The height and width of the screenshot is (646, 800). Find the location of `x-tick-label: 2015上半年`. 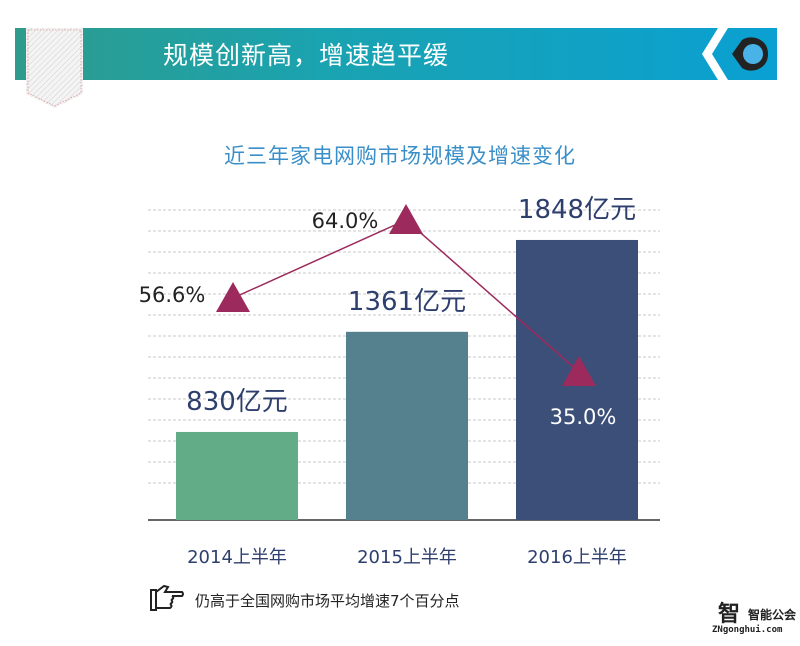

x-tick-label: 2015上半年 is located at coordinates (407, 557).